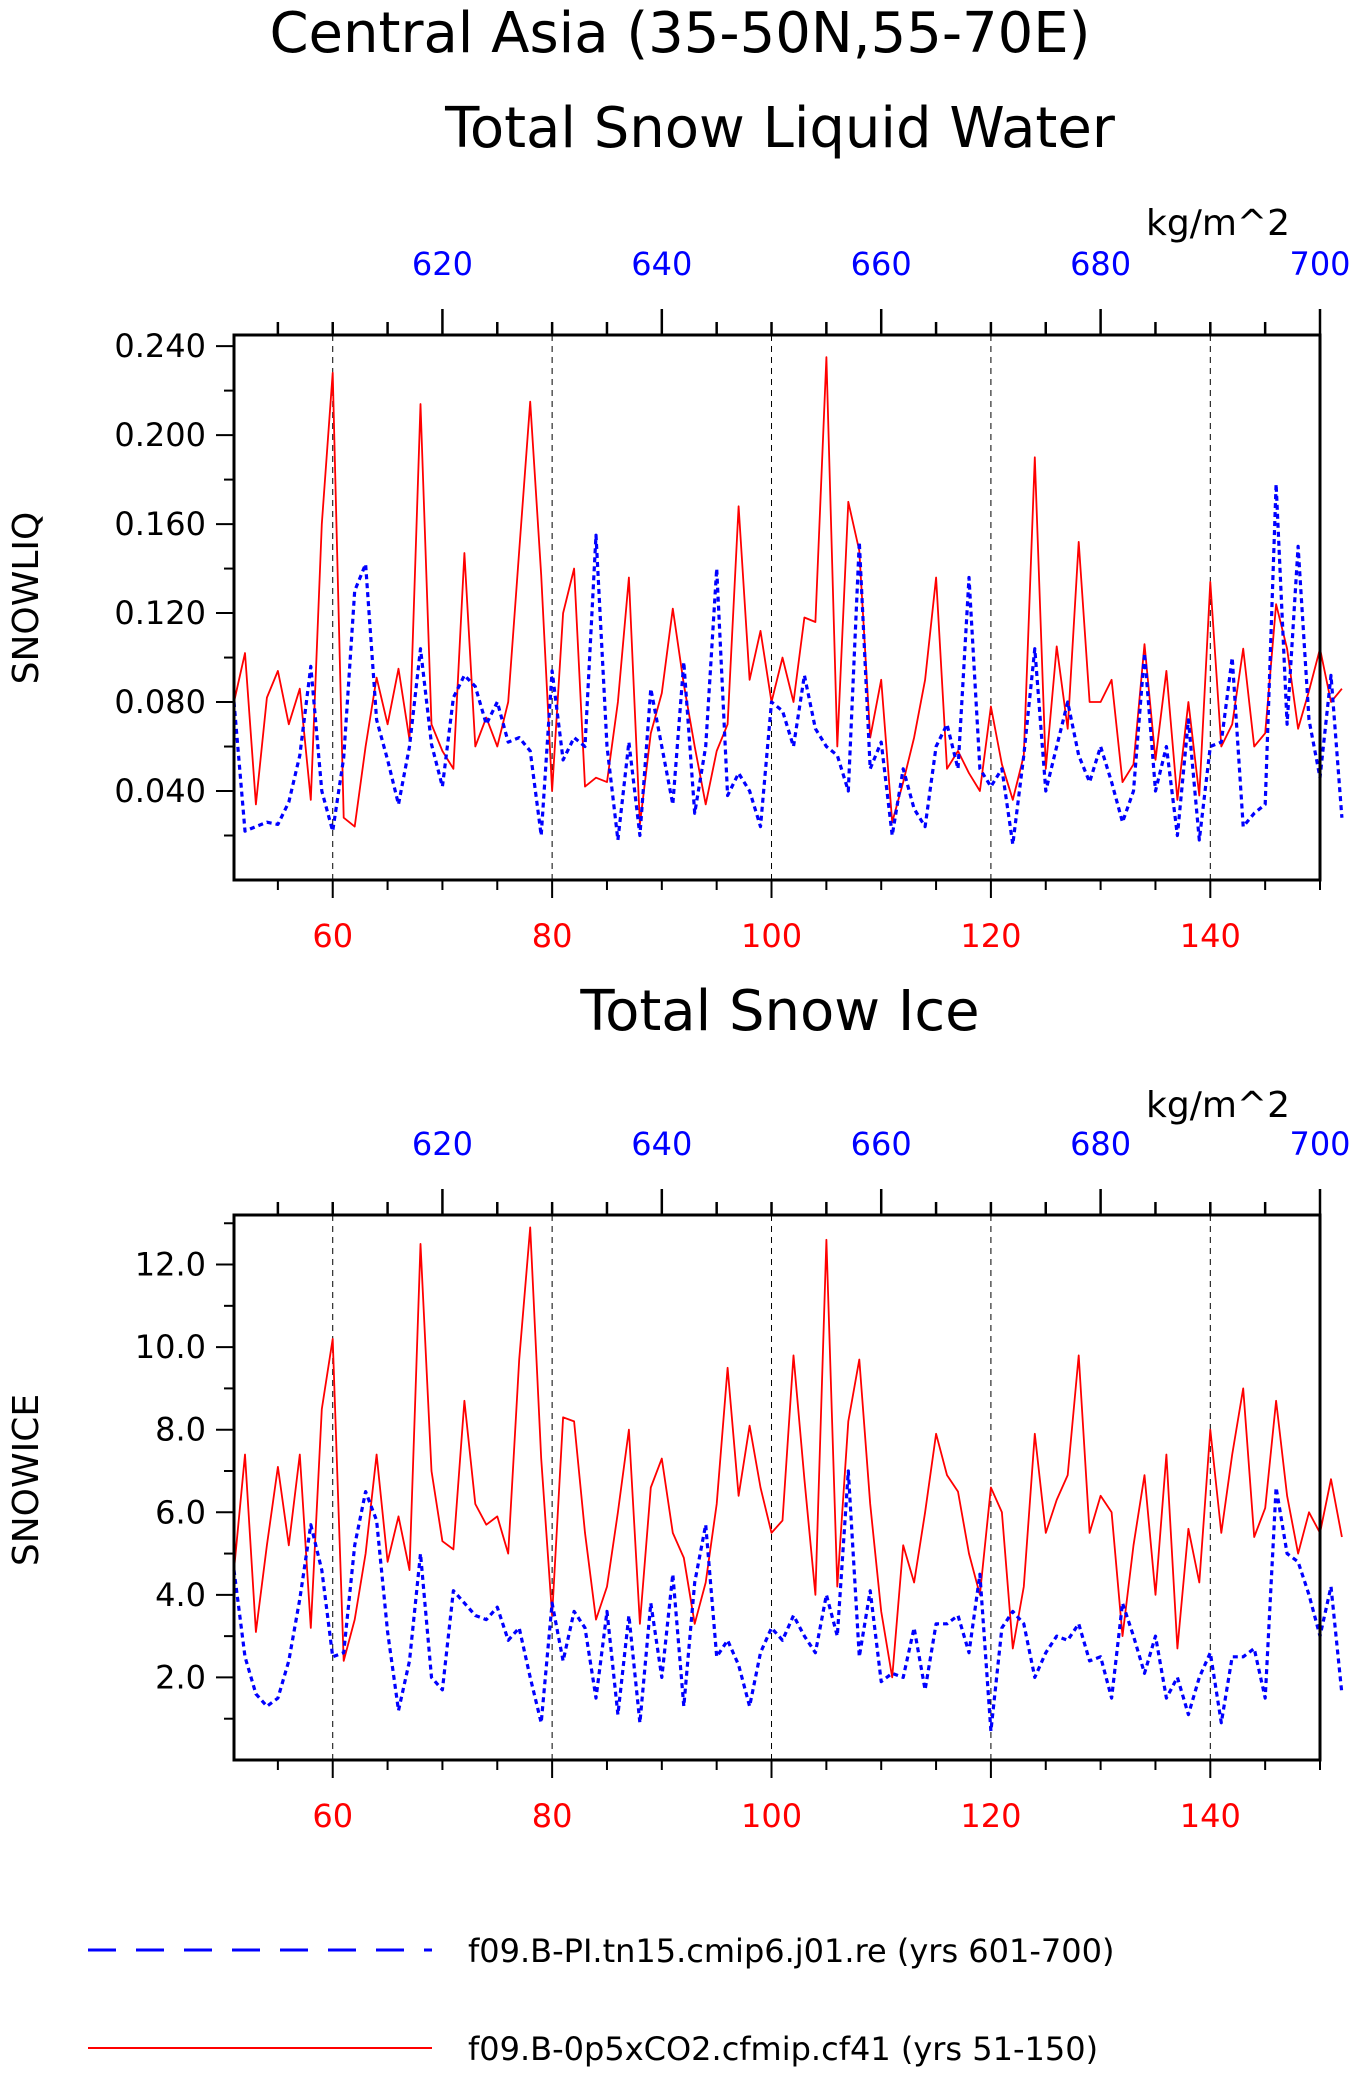 Image resolution: width=1360 pixels, height=2075 pixels. I want to click on snowliq-top-tick-label-680: 680, so click(1100, 264).